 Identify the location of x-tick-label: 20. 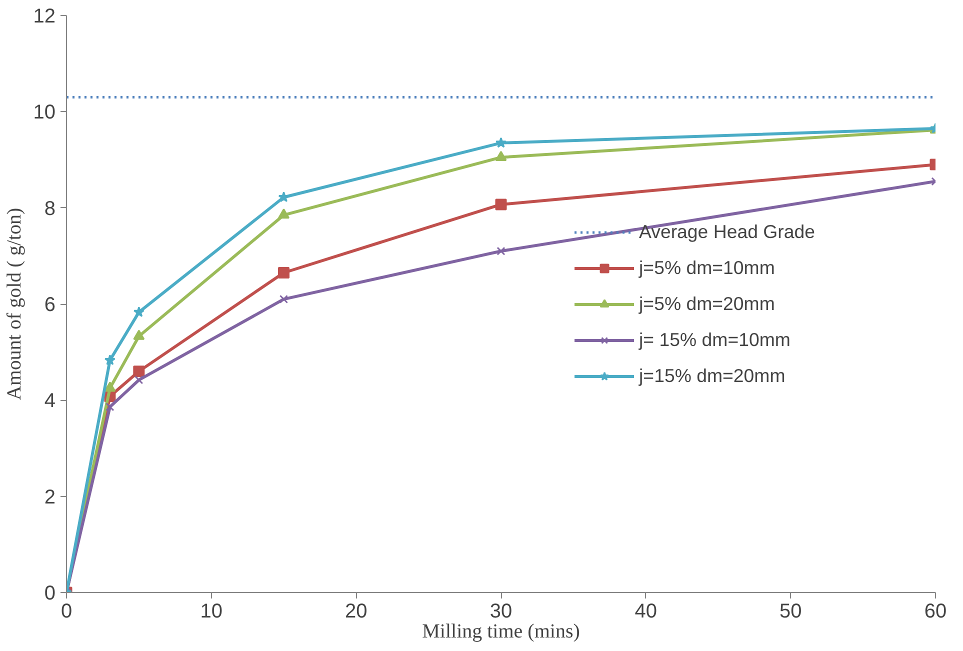
(356, 611).